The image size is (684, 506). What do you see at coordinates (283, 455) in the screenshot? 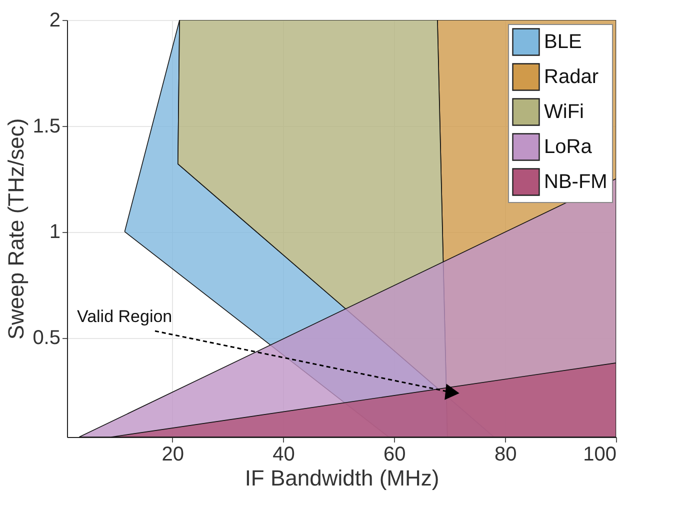
I see `x-tick-label: 40` at bounding box center [283, 455].